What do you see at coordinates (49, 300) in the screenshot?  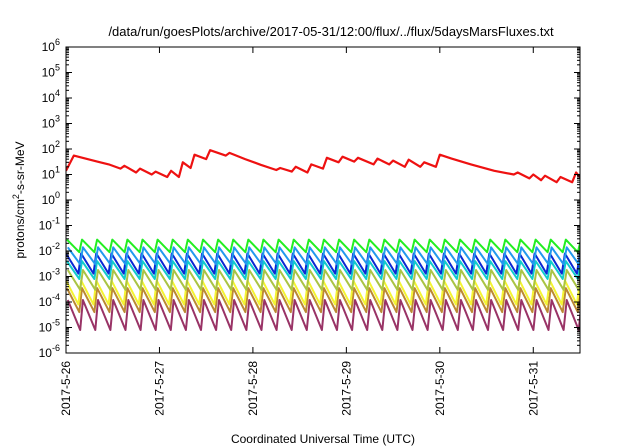 I see `y-tick-label: 10⁻⁴` at bounding box center [49, 300].